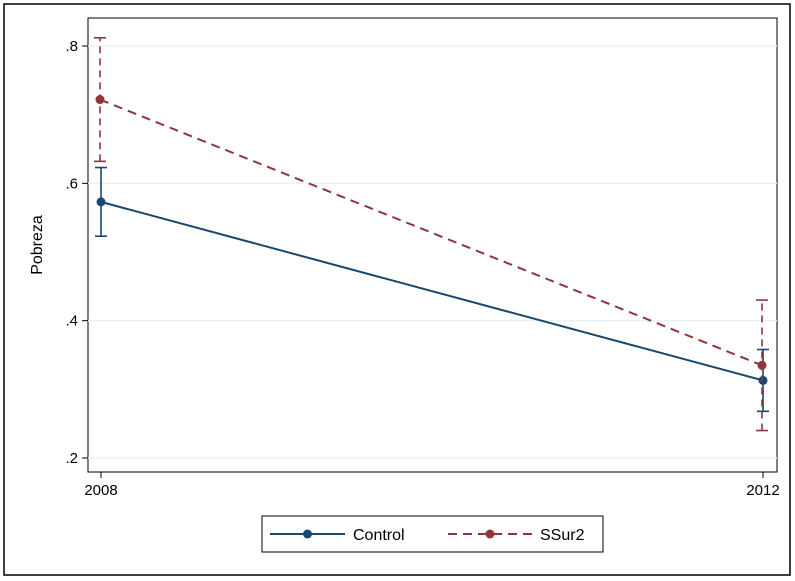  I want to click on legend-marker-control, so click(307, 534).